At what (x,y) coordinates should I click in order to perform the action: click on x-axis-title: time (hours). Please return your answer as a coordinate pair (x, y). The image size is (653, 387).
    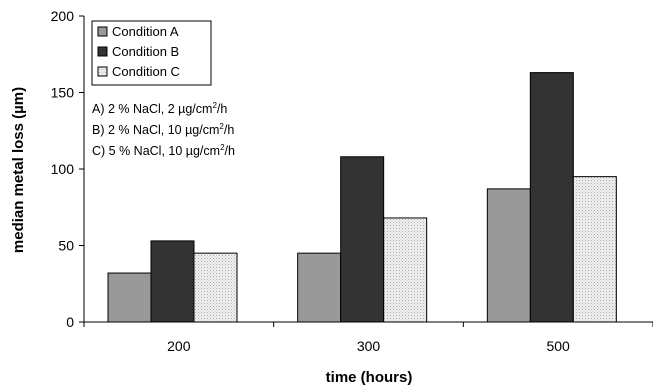
    Looking at the image, I should click on (369, 377).